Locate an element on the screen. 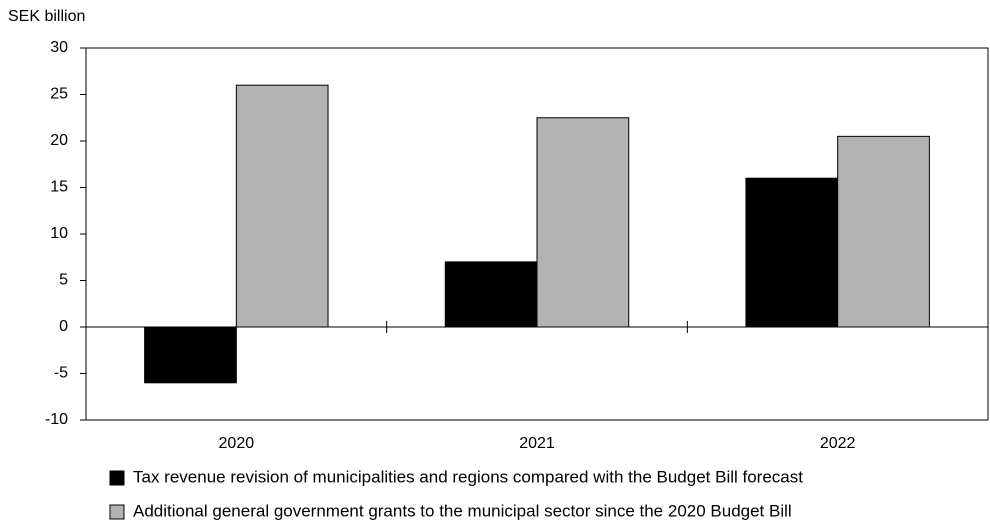 The width and height of the screenshot is (990, 527). y-tick-label: 0 is located at coordinates (63, 326).